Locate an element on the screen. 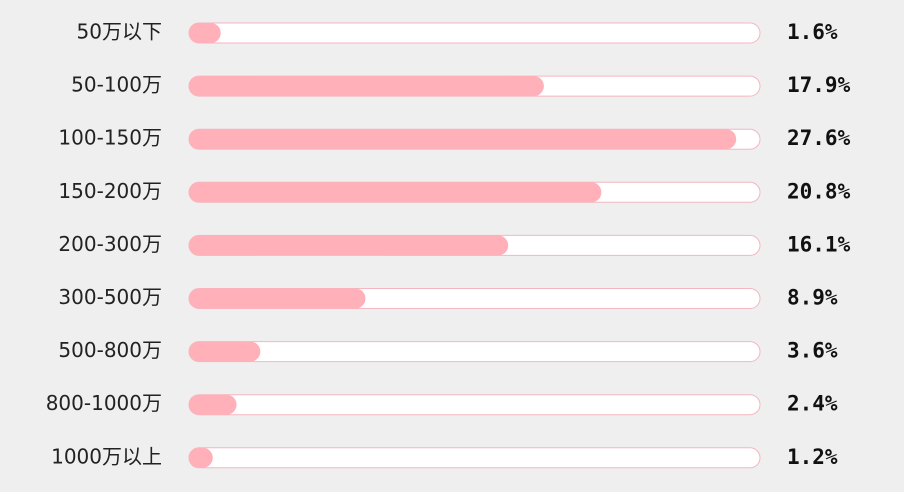  value-label: 1.2% is located at coordinates (812, 457).